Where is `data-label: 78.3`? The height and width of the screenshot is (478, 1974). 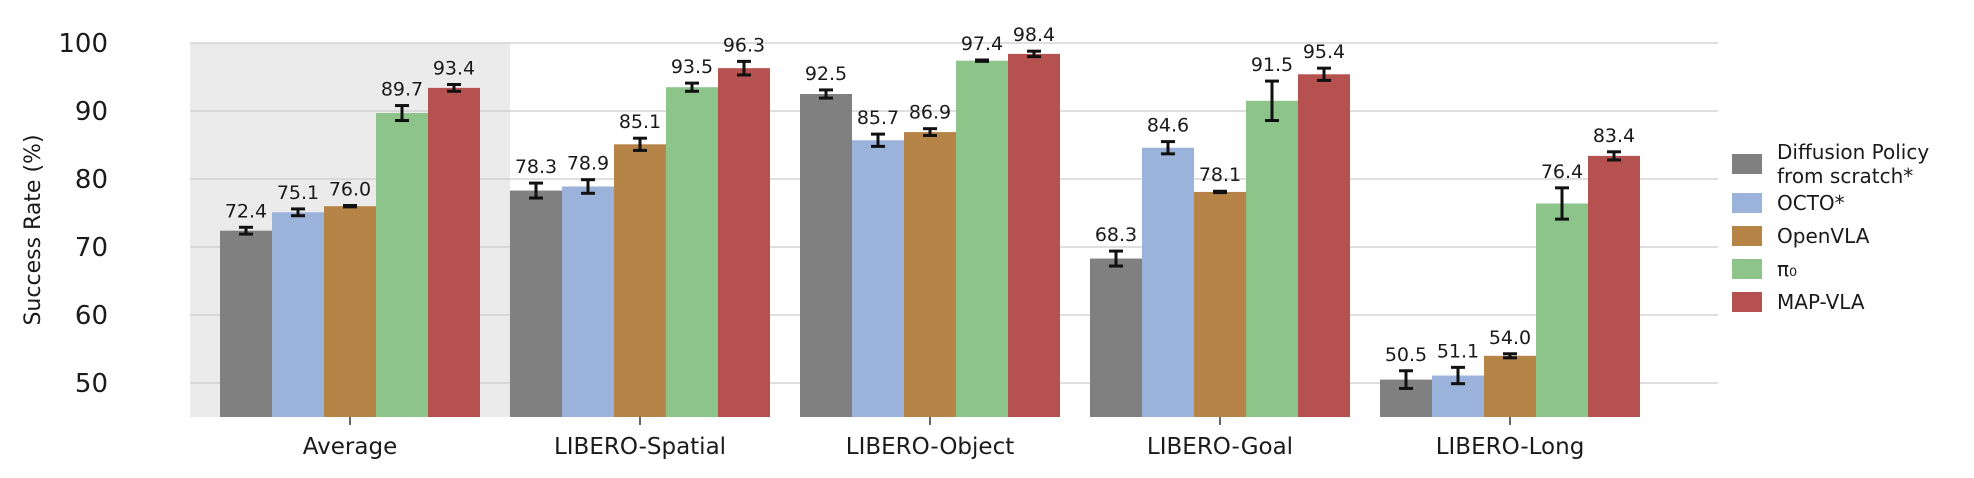
data-label: 78.3 is located at coordinates (536, 167).